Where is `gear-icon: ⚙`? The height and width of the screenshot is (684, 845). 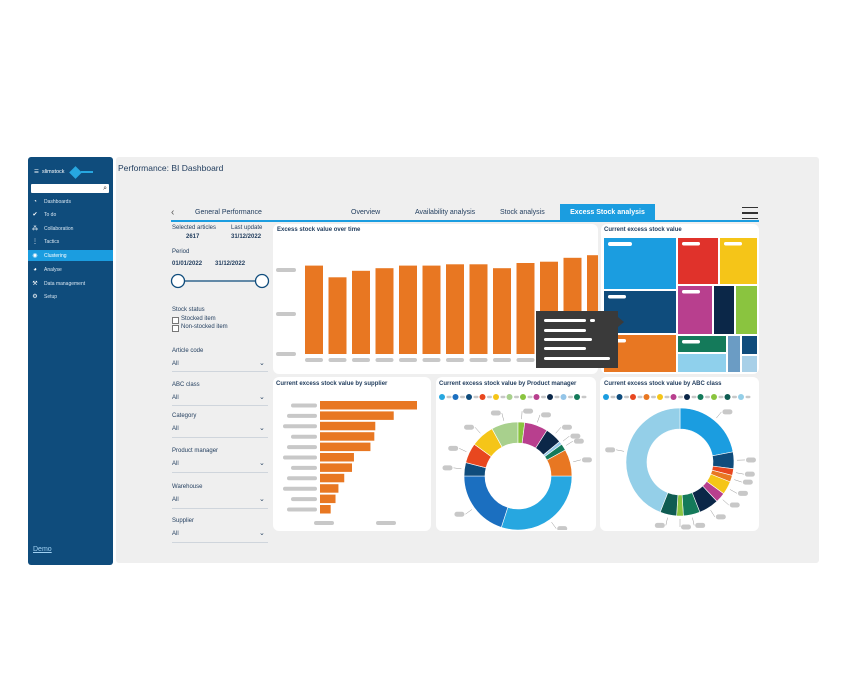 gear-icon: ⚙ is located at coordinates (35, 297).